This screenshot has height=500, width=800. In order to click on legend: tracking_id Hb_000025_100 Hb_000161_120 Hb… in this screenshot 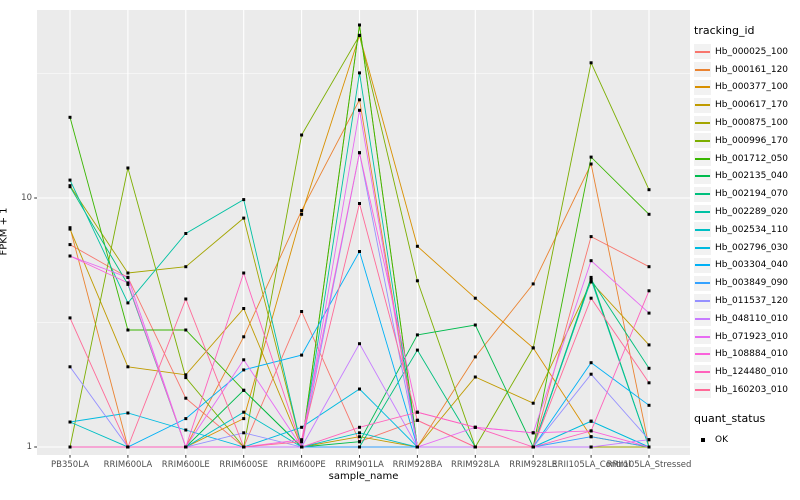, I will do `click(746, 236)`.